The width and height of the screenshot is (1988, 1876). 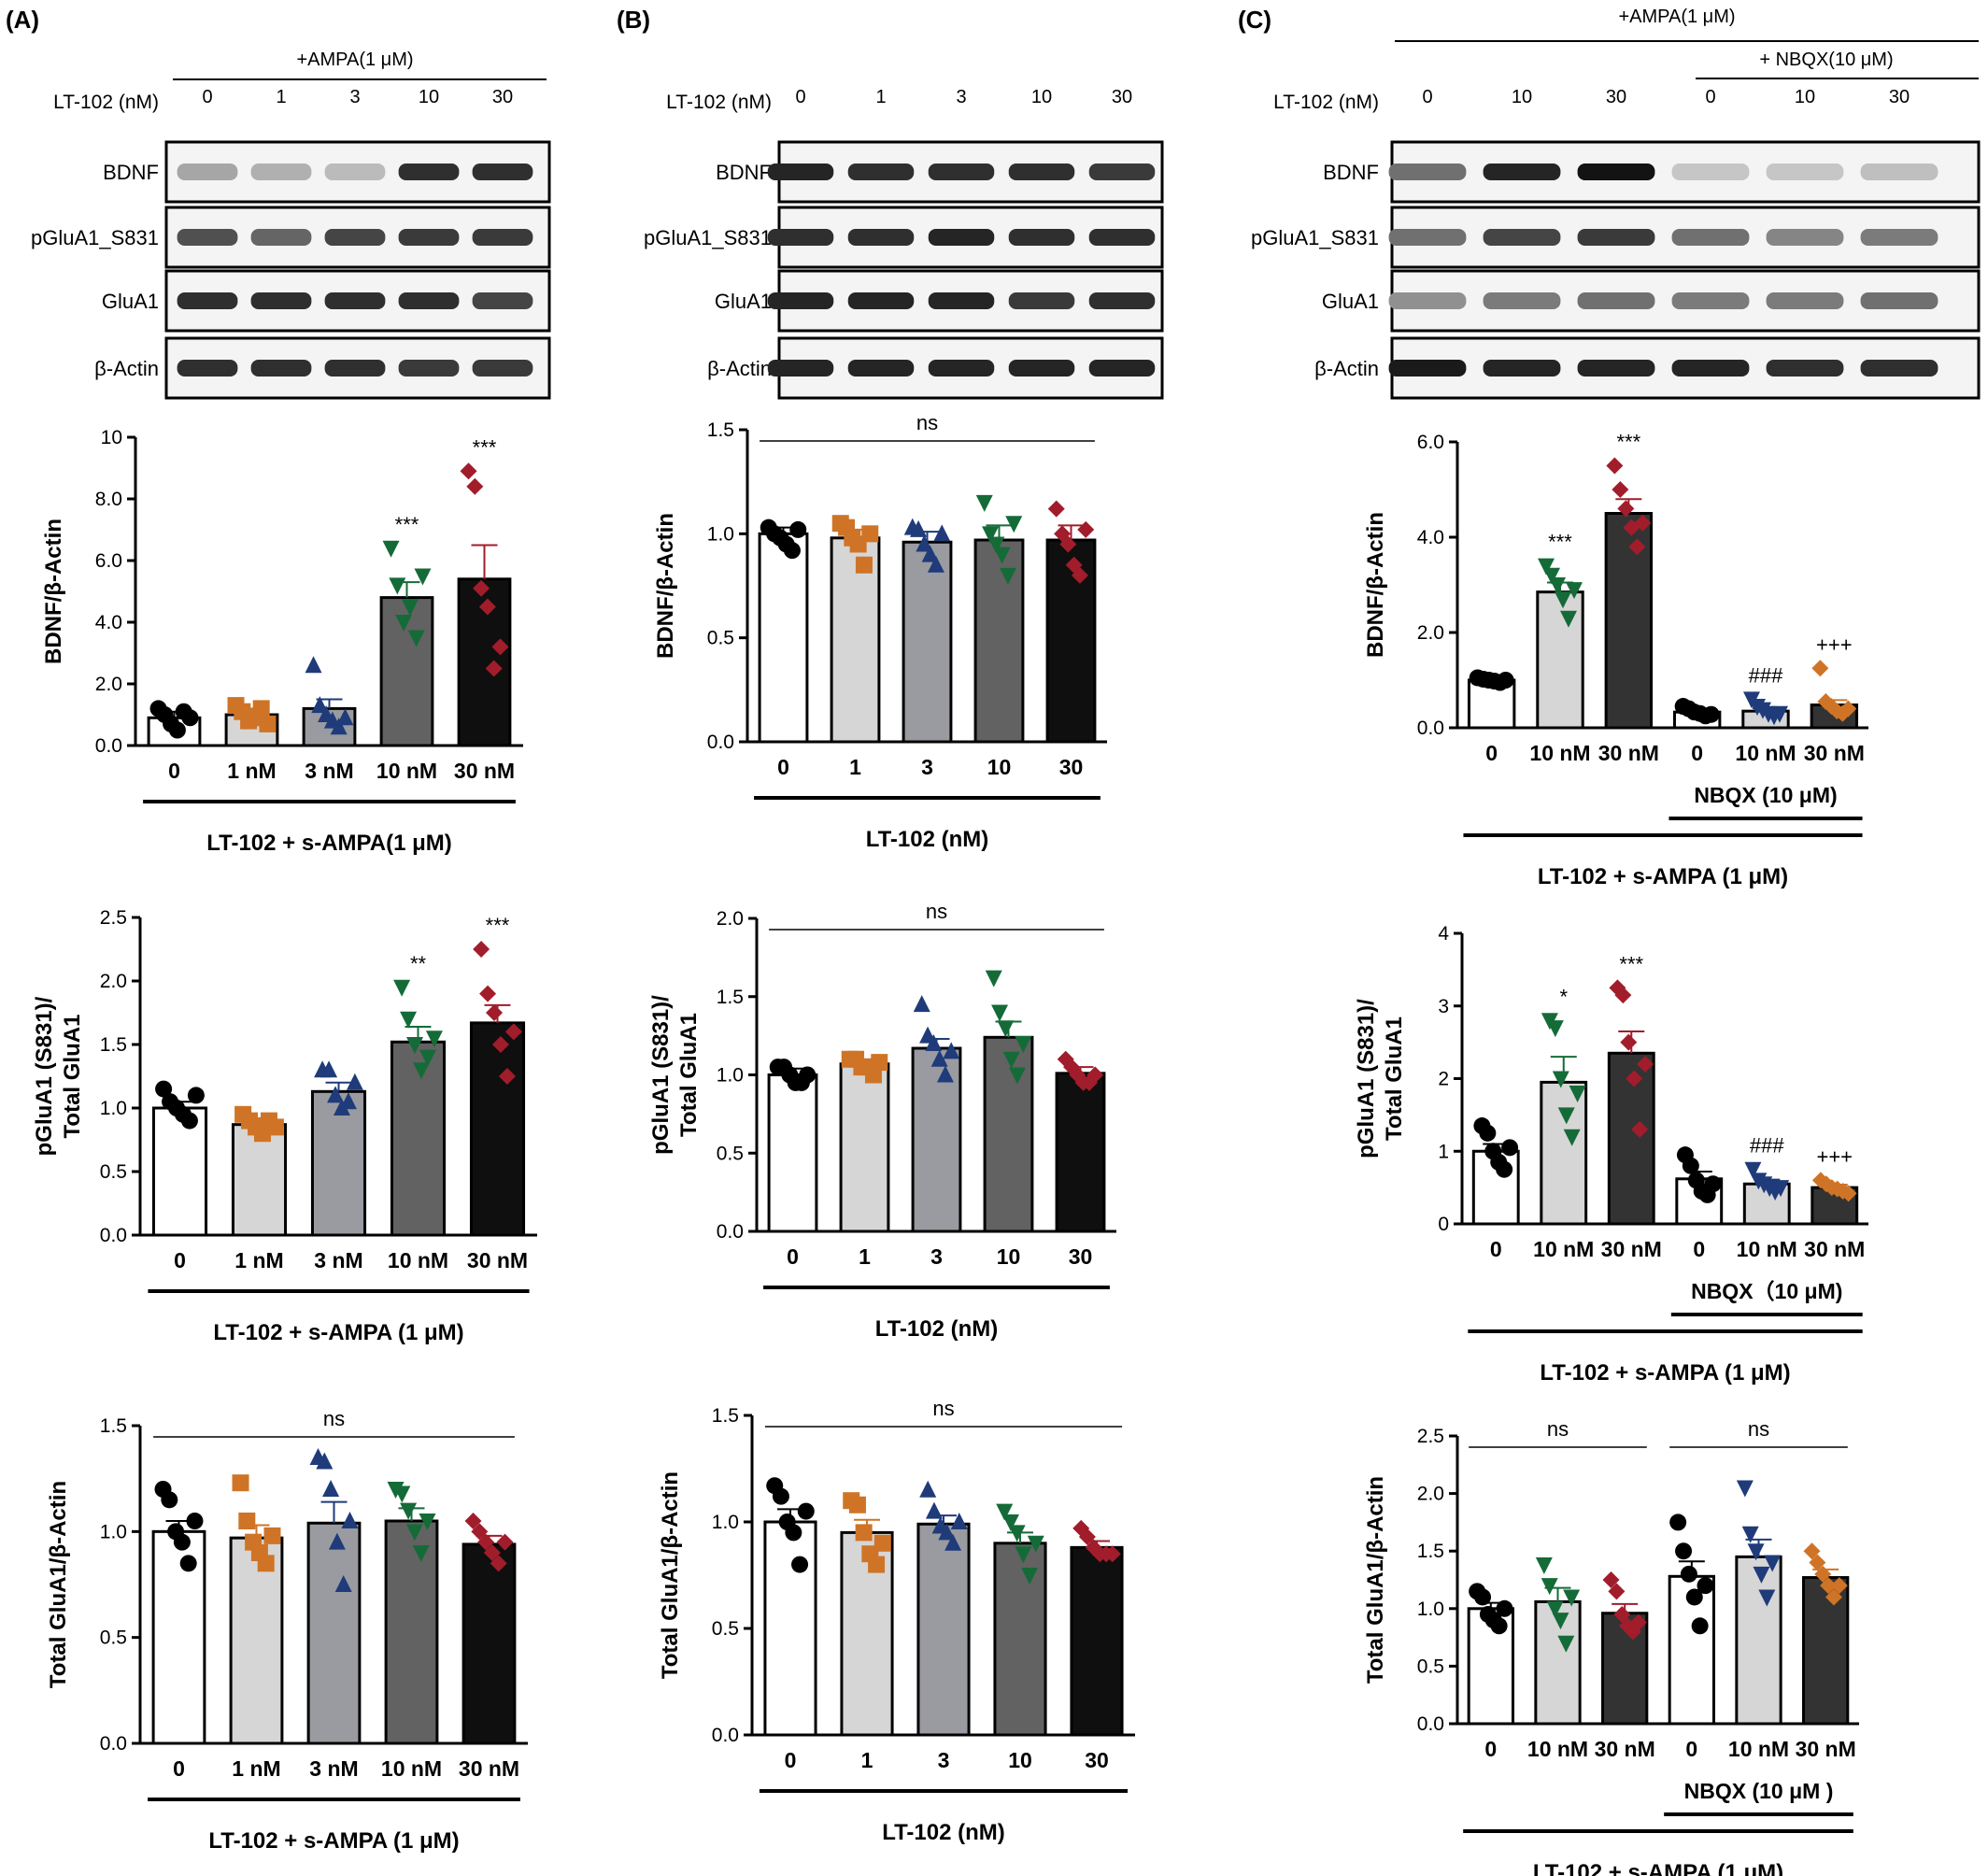 What do you see at coordinates (1767, 1146) in the screenshot?
I see `significance-label: ###` at bounding box center [1767, 1146].